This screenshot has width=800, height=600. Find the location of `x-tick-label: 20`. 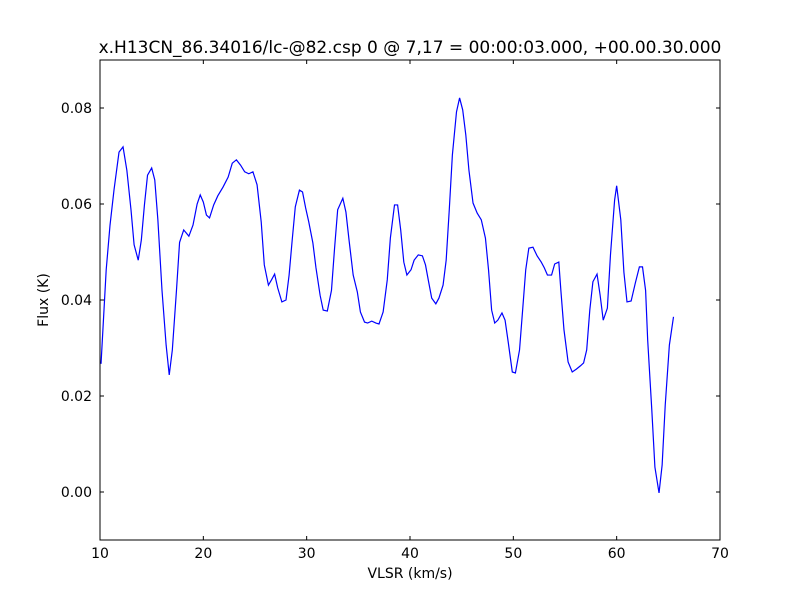

x-tick-label: 20 is located at coordinates (203, 554).